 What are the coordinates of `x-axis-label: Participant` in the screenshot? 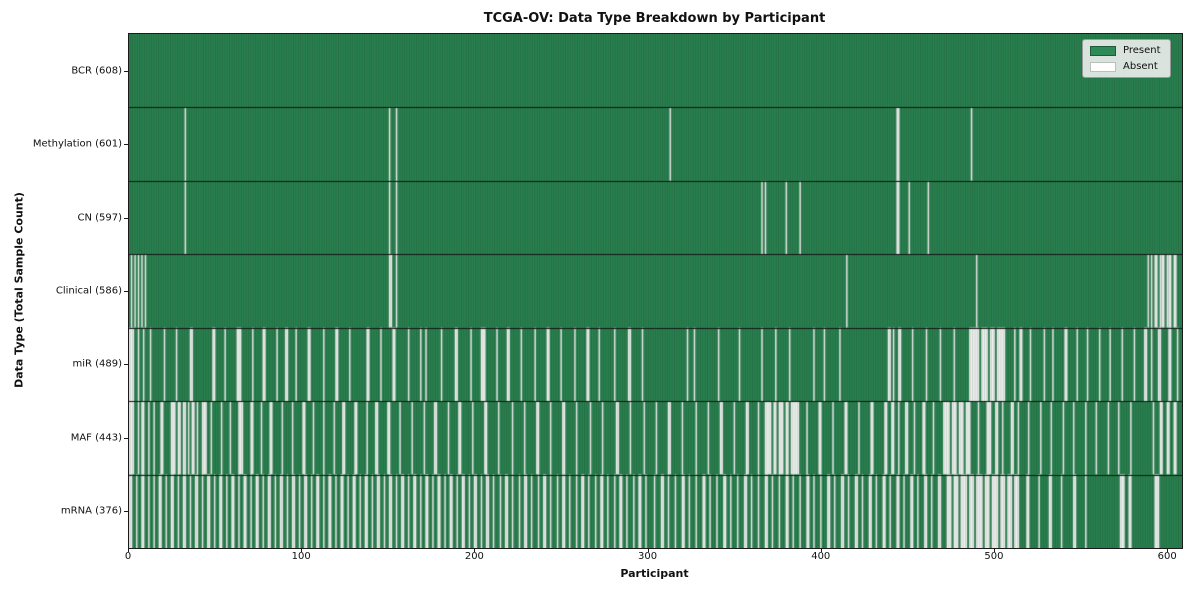 It's located at (654, 573).